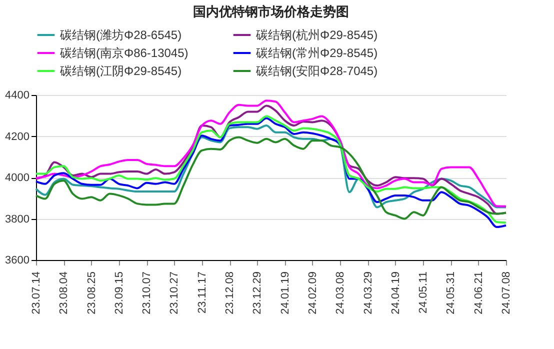 The image size is (554, 349). Describe the element at coordinates (36, 293) in the screenshot. I see `x-tick-label: 23.07.14` at that location.